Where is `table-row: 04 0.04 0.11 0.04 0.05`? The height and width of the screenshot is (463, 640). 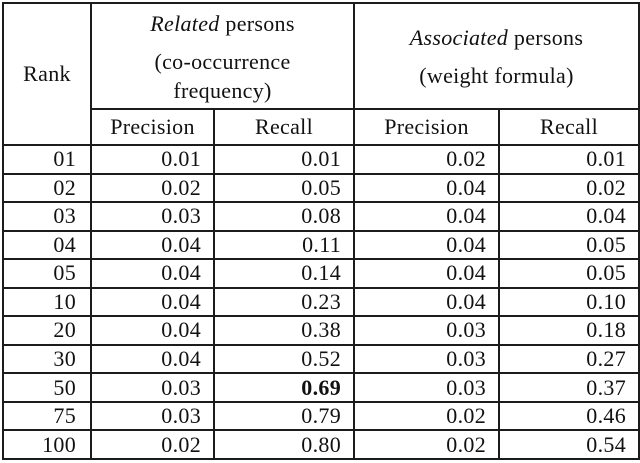 table-row: 04 0.04 0.11 0.04 0.05 is located at coordinates (321, 245).